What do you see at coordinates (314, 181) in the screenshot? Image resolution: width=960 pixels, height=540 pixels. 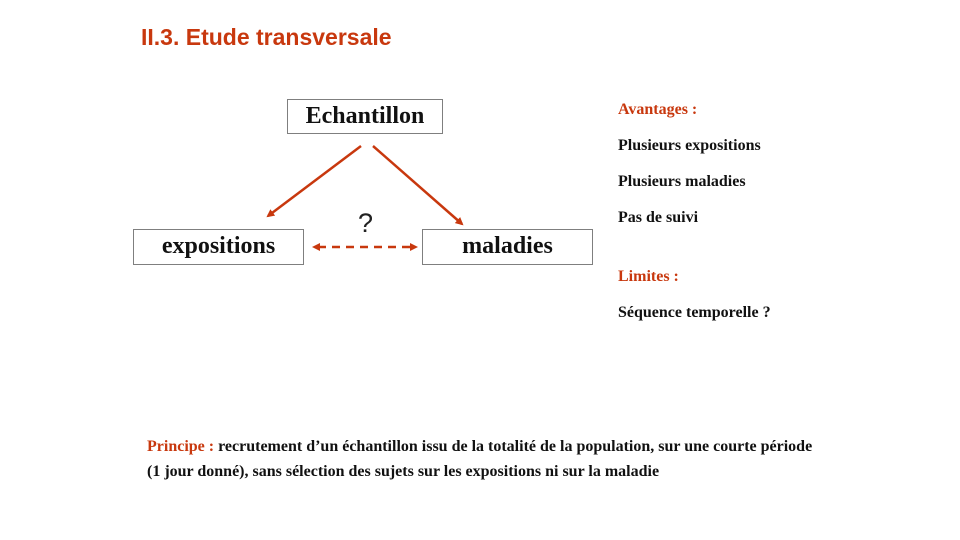 I see `arrow-to-expositions` at bounding box center [314, 181].